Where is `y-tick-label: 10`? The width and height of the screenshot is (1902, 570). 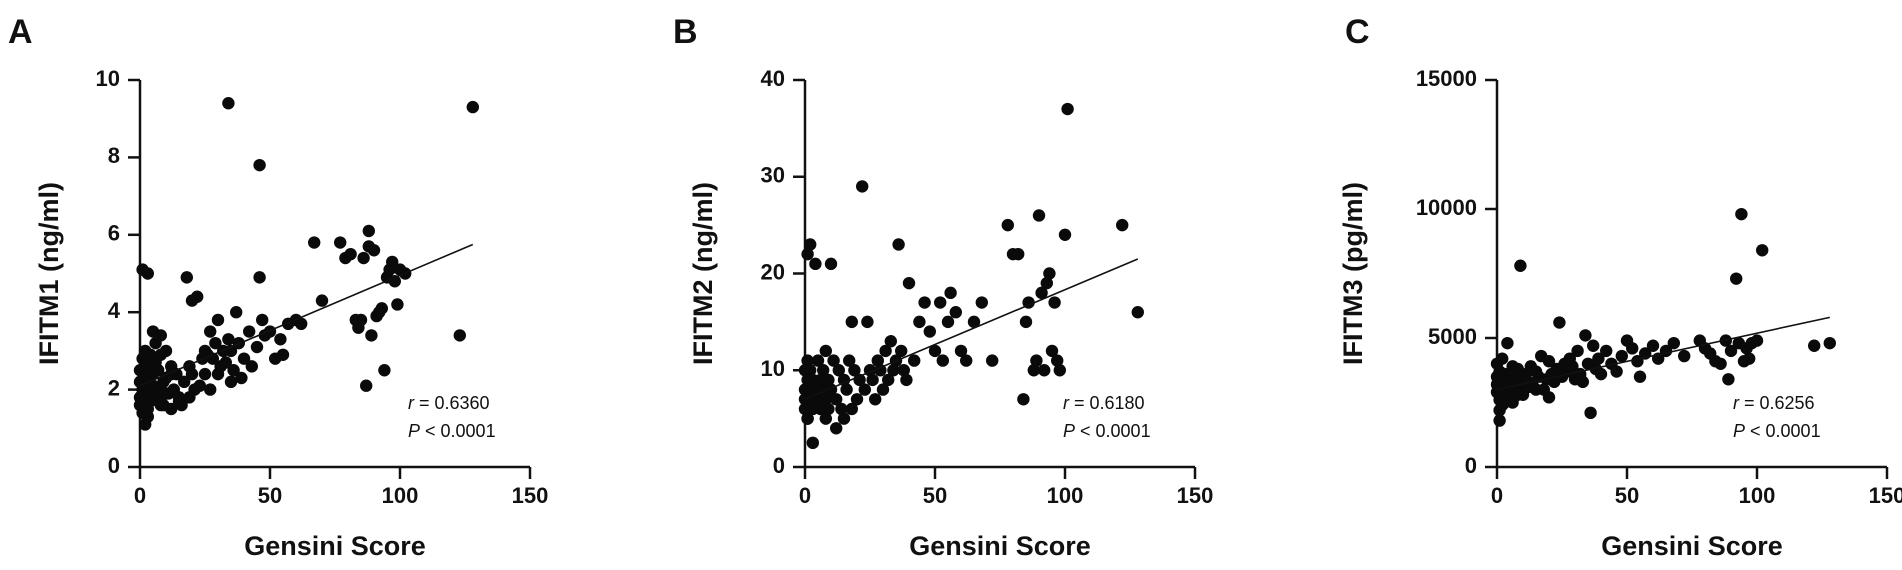
y-tick-label: 10 is located at coordinates (108, 78).